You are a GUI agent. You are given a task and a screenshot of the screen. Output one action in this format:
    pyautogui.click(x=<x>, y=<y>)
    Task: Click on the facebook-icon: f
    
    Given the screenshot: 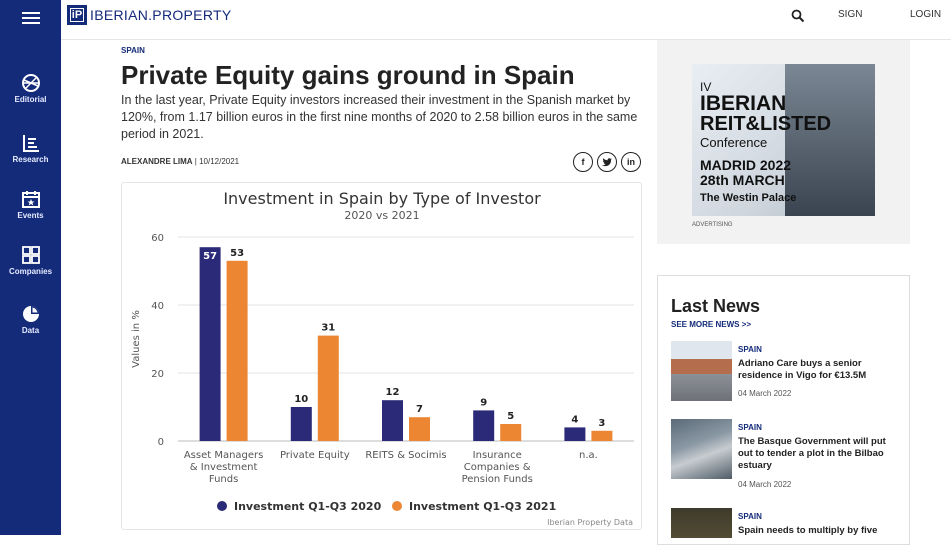 What is the action you would take?
    pyautogui.click(x=583, y=162)
    